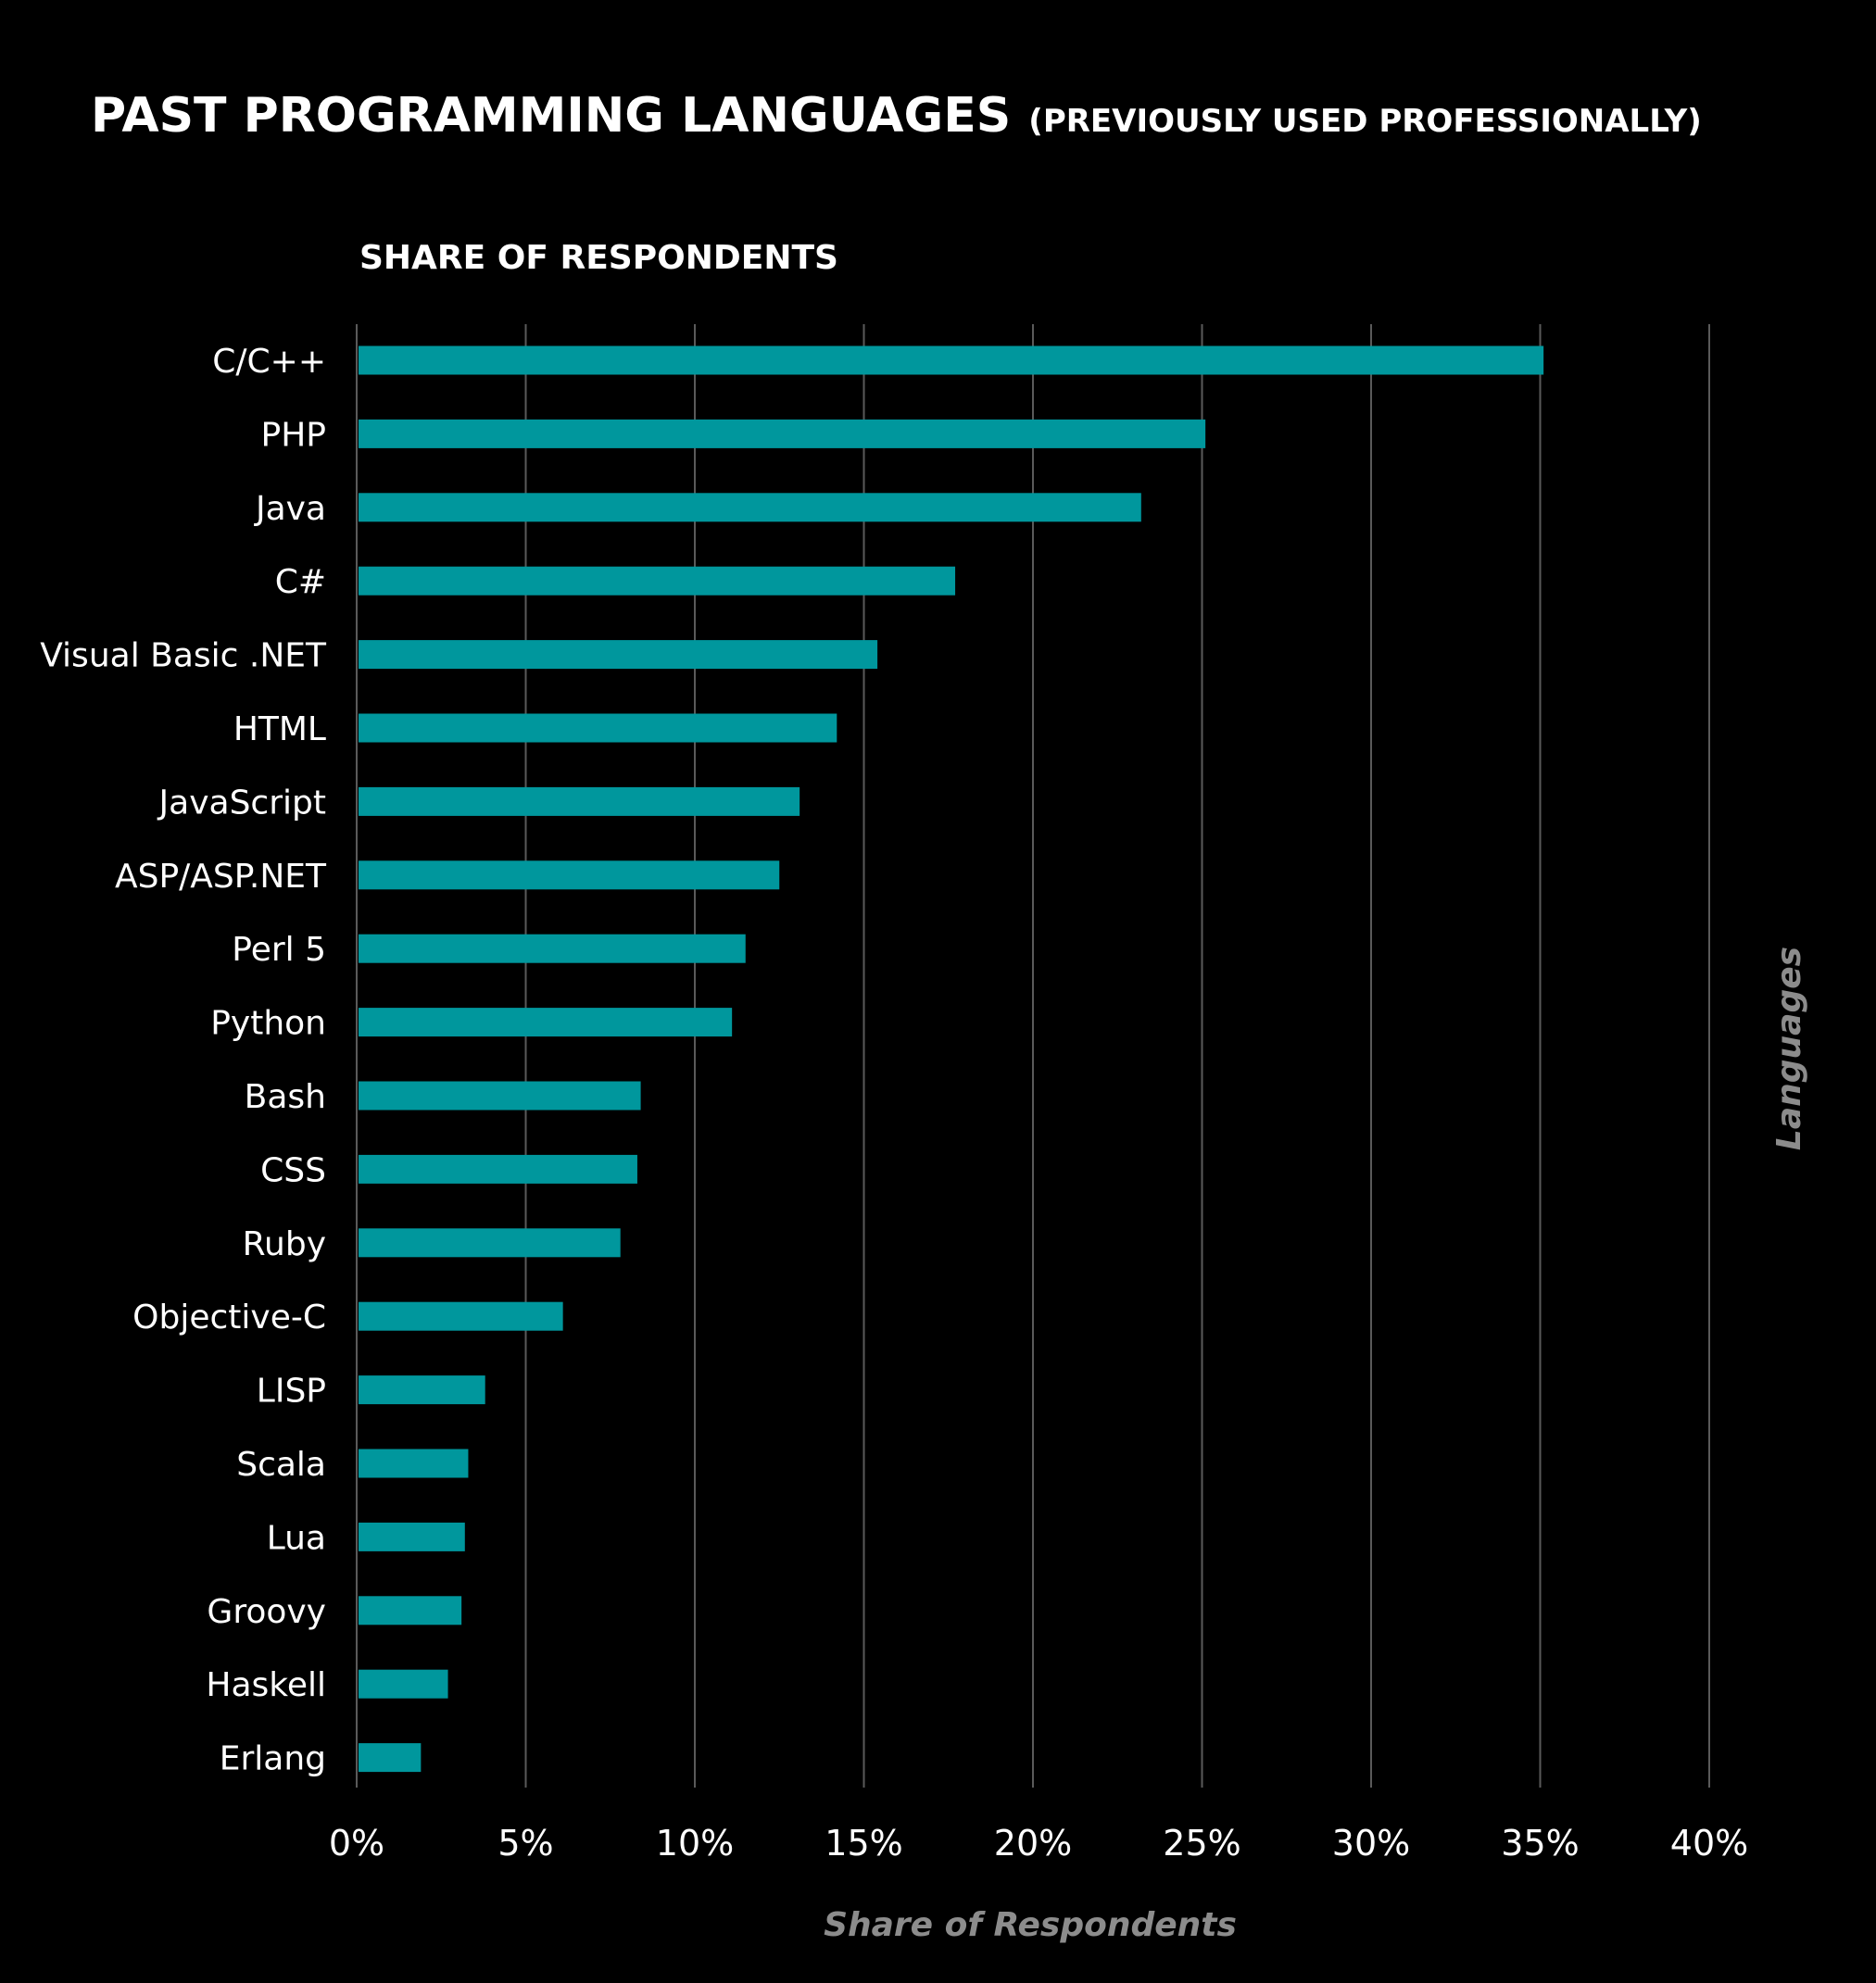 This screenshot has width=1876, height=1983. I want to click on x-tick-label: 5%, so click(525, 1843).